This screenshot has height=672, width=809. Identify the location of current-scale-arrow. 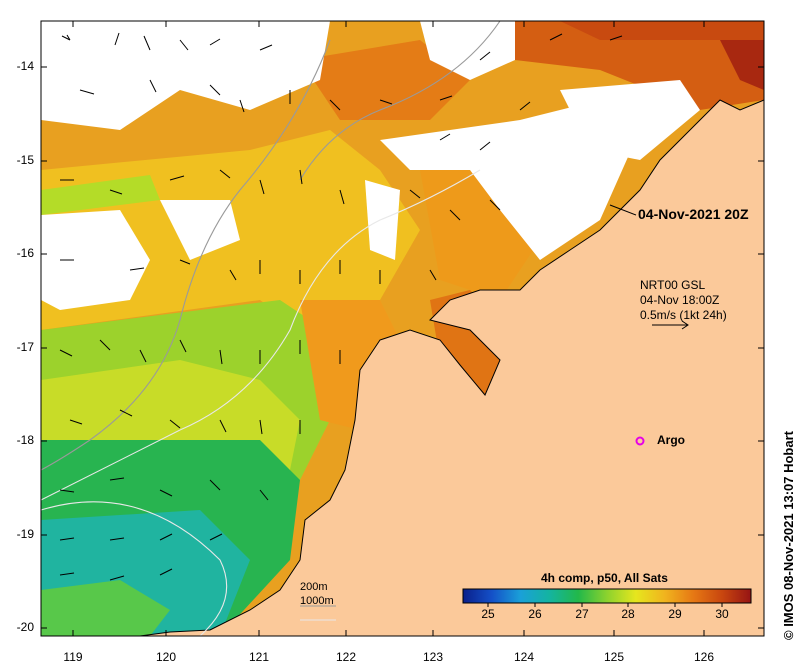
(670, 325).